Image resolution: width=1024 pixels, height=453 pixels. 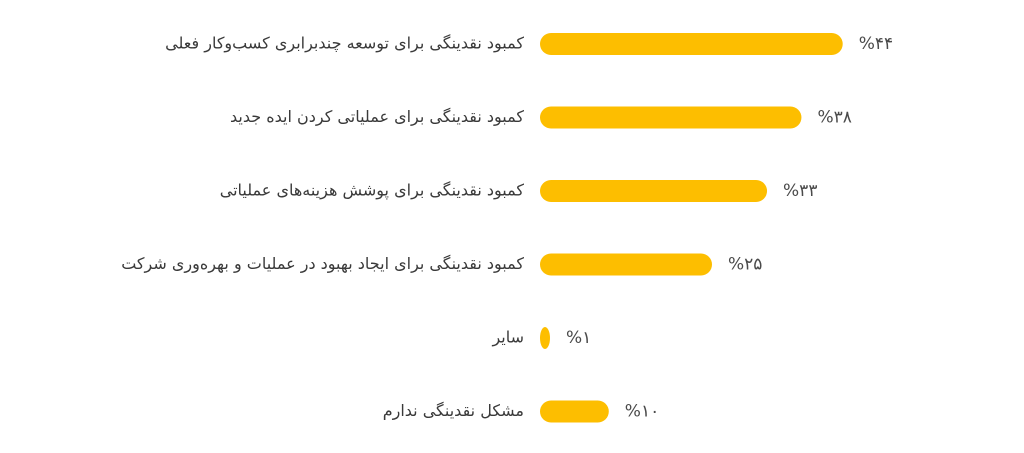 What do you see at coordinates (642, 412) in the screenshot?
I see `value-label-5: %۱۰` at bounding box center [642, 412].